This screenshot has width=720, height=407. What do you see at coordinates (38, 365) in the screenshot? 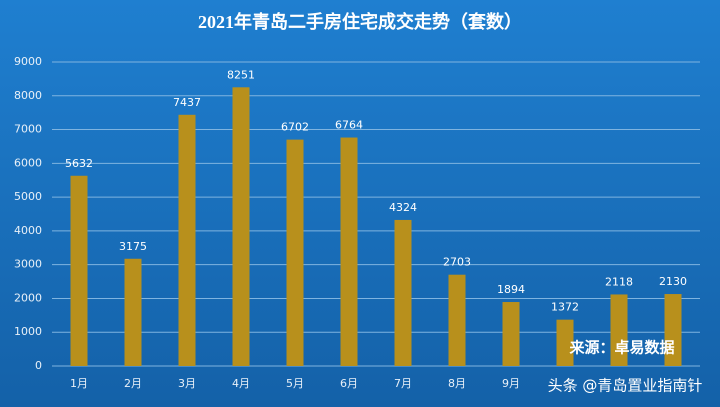
I see `y-tick-label: 0` at bounding box center [38, 365].